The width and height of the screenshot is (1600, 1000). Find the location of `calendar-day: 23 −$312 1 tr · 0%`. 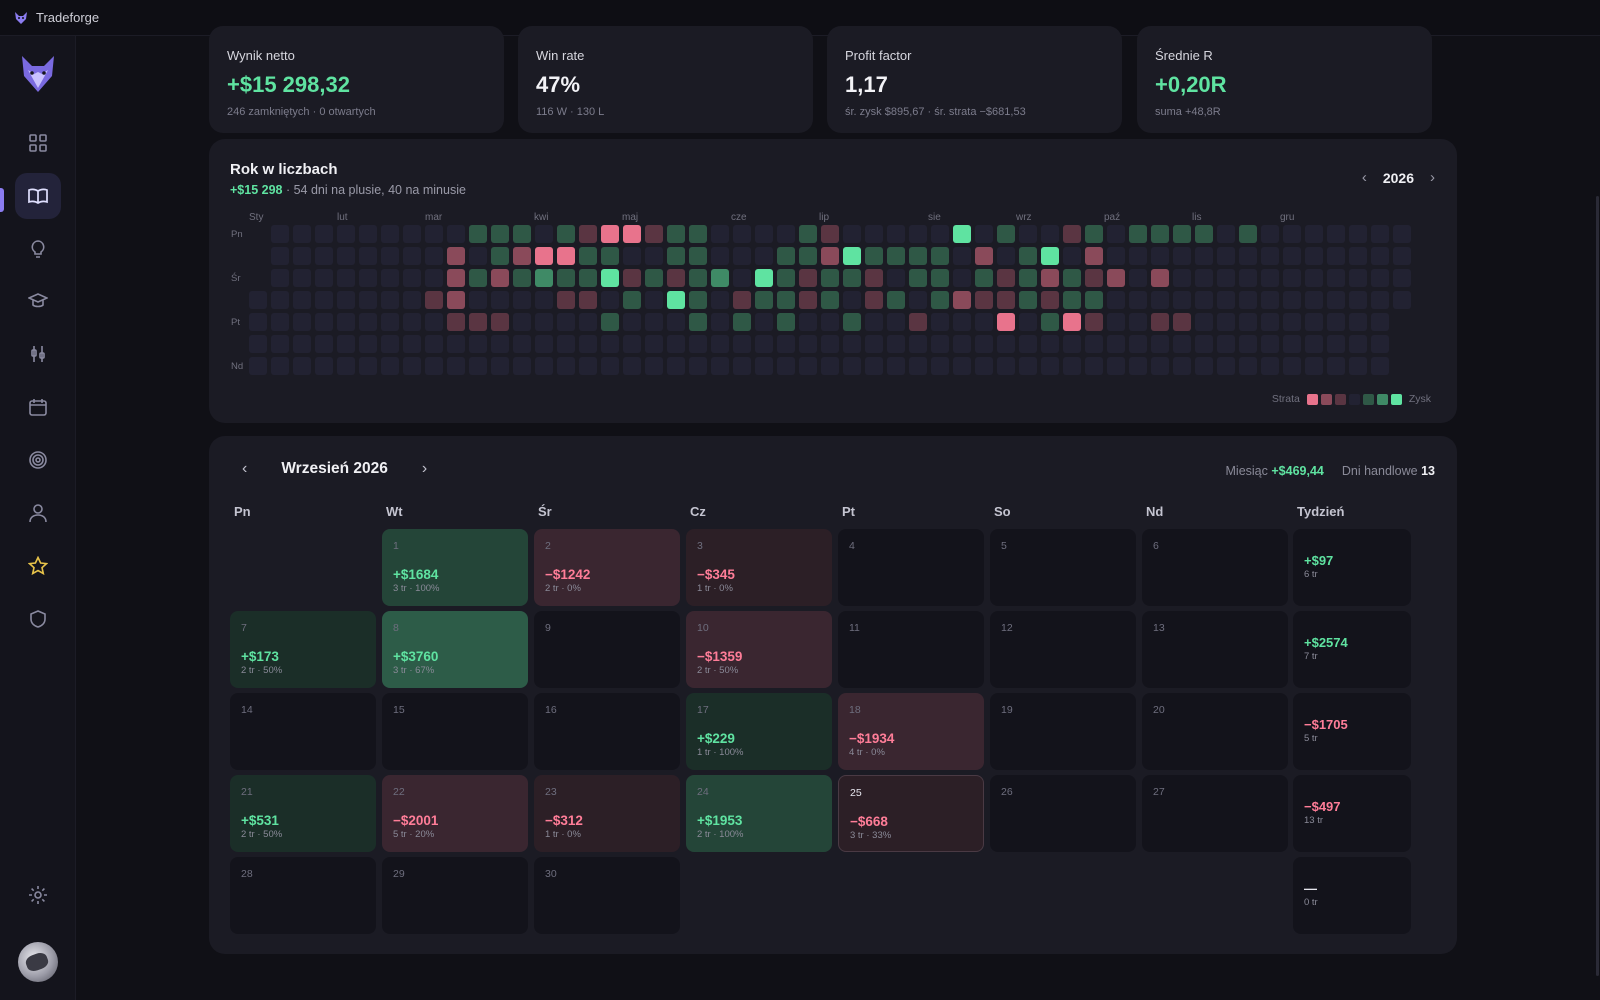

calendar-day: 23 −$312 1 tr · 0% is located at coordinates (607, 813).